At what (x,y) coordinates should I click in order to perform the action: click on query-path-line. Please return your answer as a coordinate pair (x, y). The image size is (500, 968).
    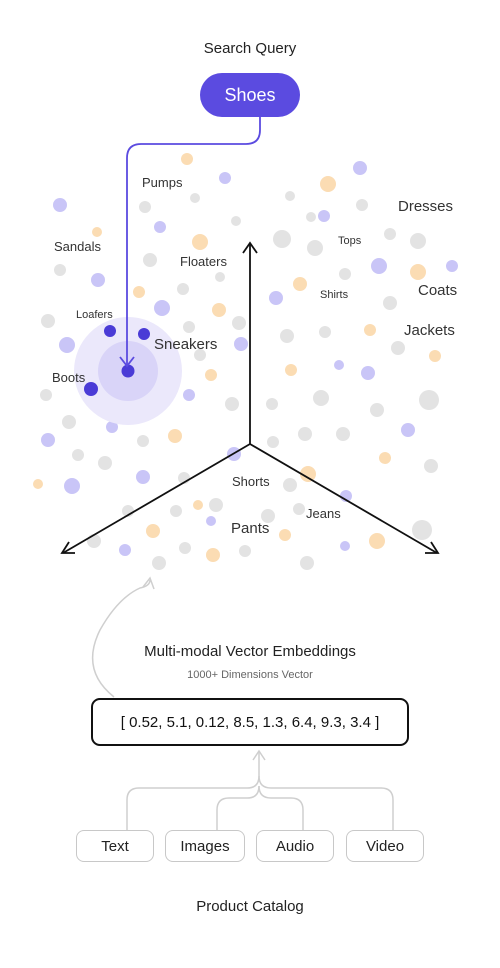
    Looking at the image, I should click on (193, 241).